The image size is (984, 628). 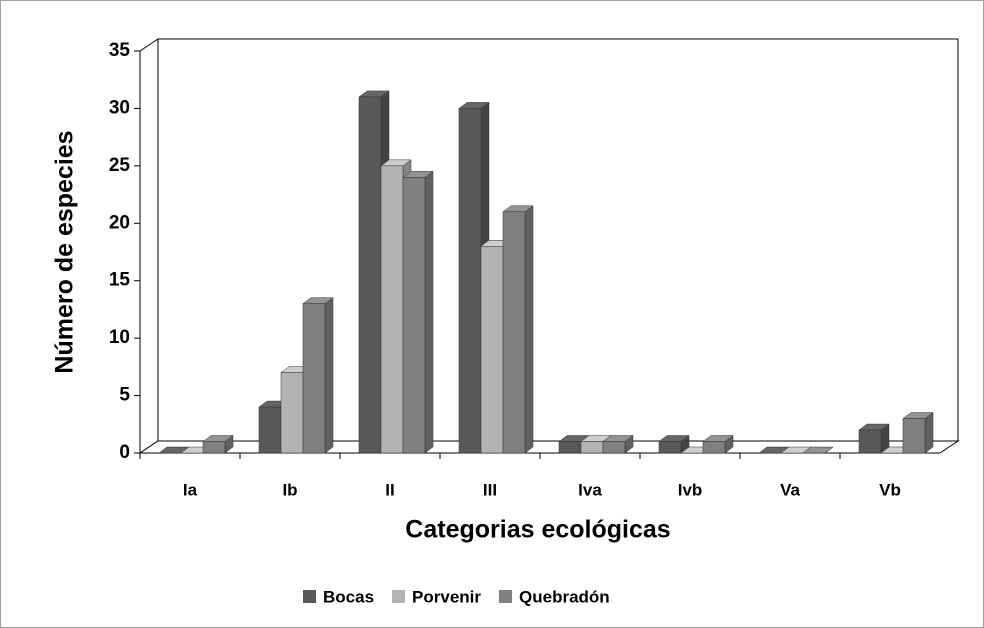 I want to click on legend-label: Porvenir, so click(x=446, y=596).